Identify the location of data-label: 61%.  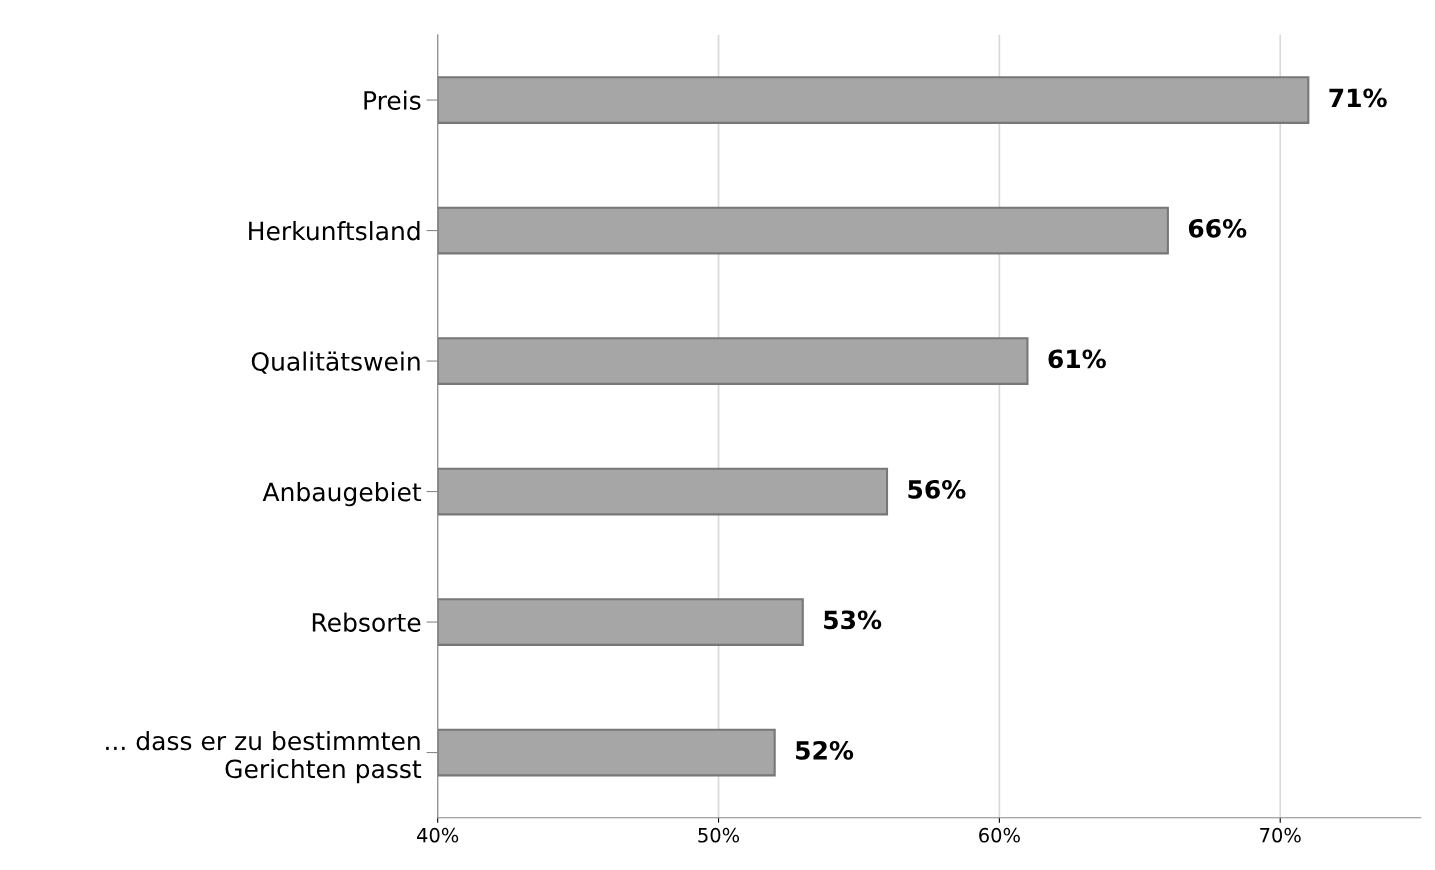
(1077, 359).